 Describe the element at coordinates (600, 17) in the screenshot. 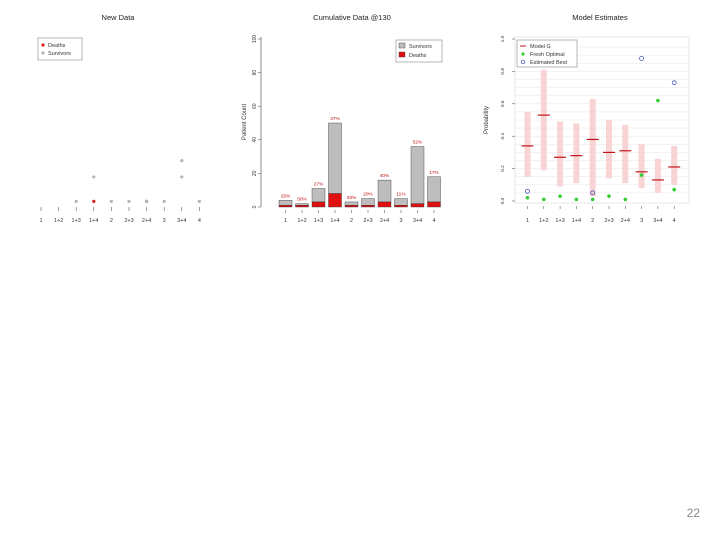

I see `chart-title-model-estimates: Model Estimates` at that location.